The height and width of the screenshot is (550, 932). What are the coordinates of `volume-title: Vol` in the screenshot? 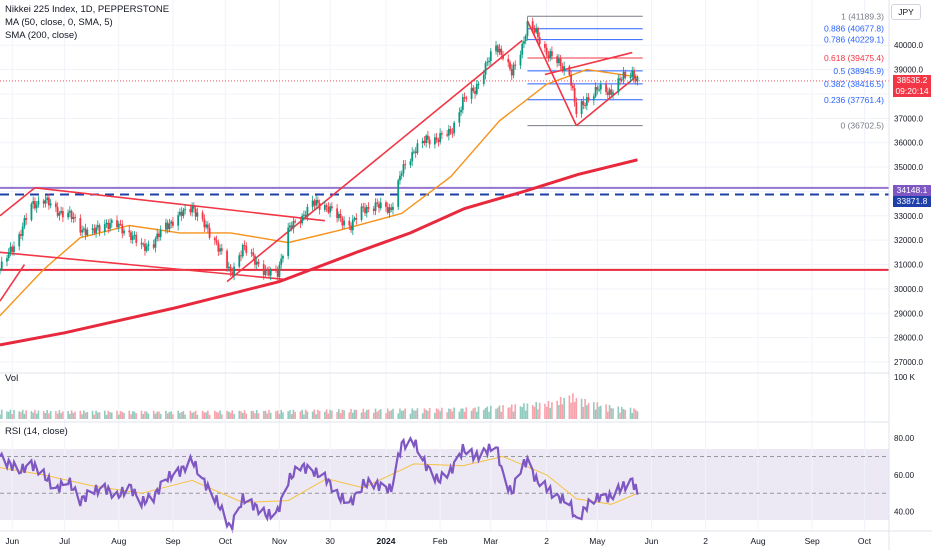 It's located at (12, 378).